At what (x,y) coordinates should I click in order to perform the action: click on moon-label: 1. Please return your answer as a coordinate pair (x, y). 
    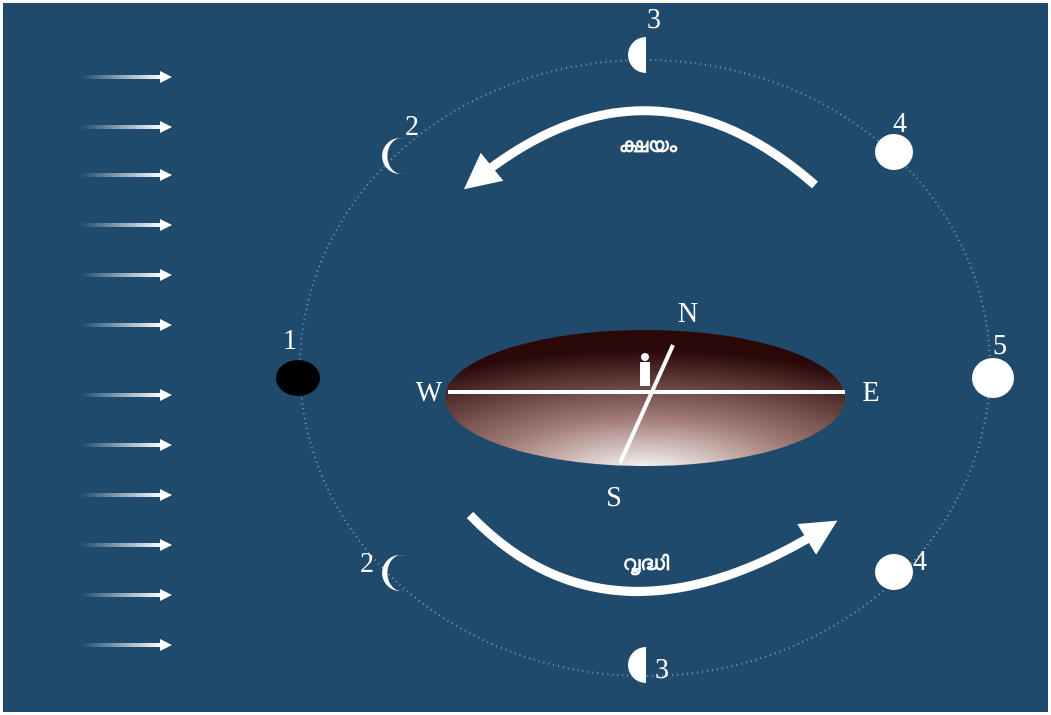
    Looking at the image, I should click on (290, 340).